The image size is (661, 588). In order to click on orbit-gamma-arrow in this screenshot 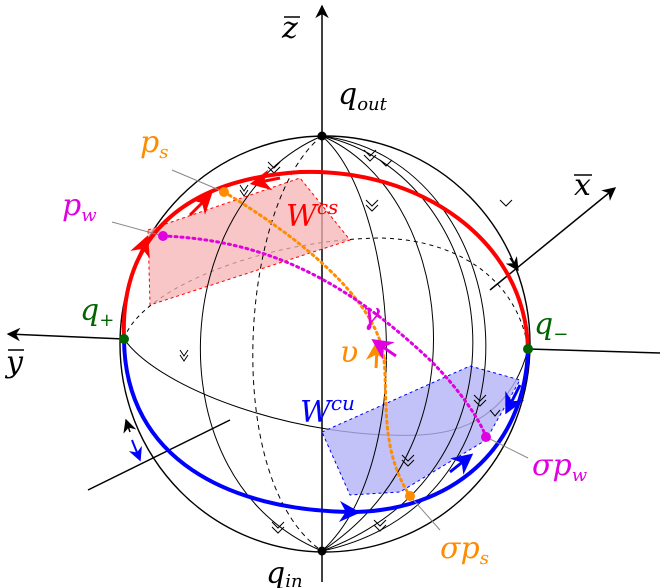, I will do `click(384, 349)`.